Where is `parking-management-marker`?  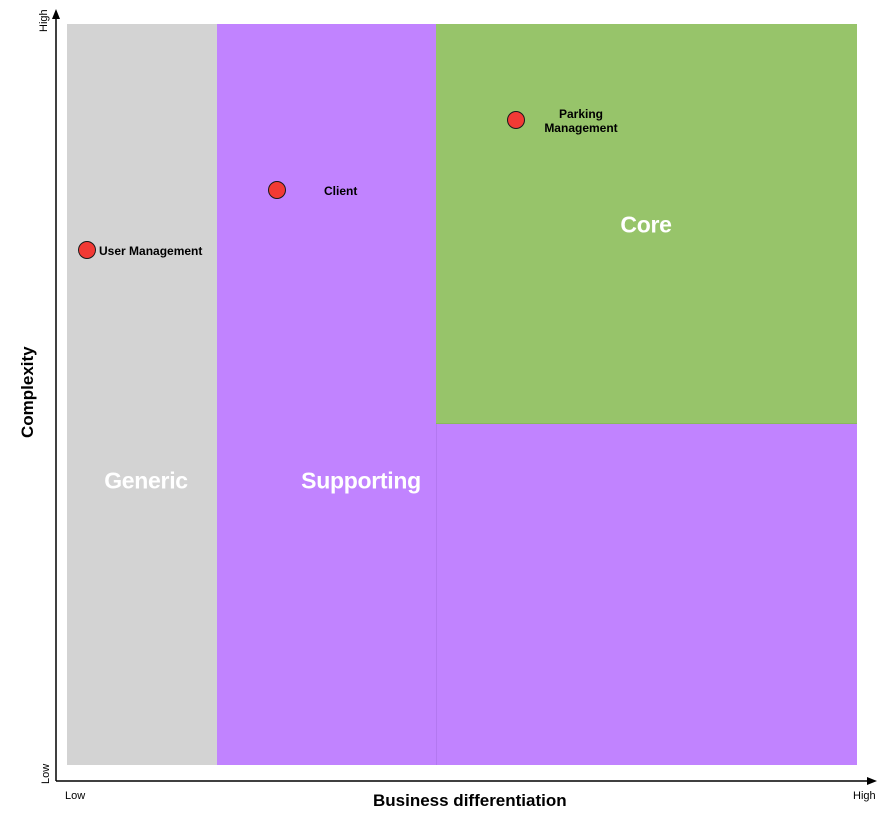 parking-management-marker is located at coordinates (516, 120).